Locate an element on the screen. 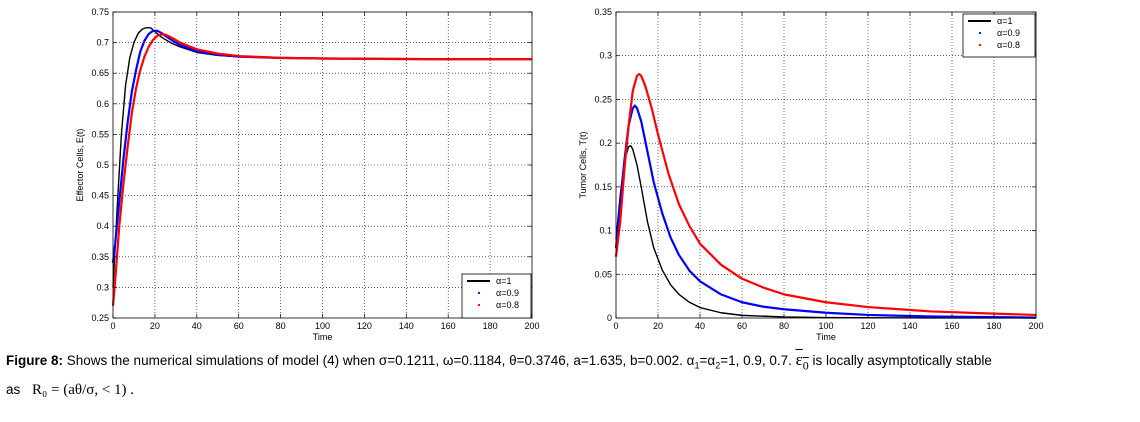 The width and height of the screenshot is (1140, 422). chart2-xtick-label: 160 is located at coordinates (951, 326).